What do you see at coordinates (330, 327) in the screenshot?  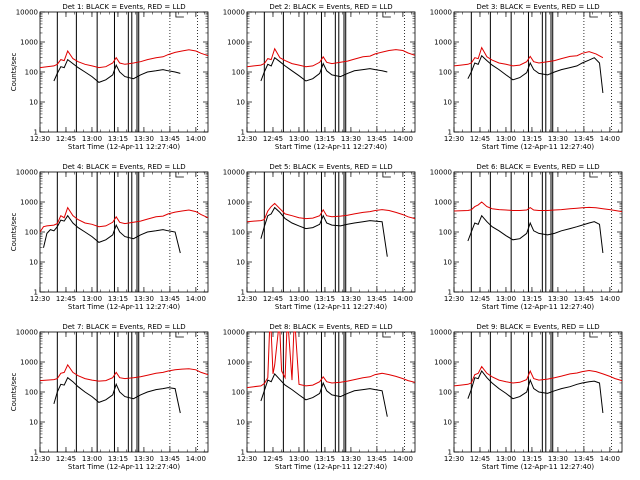 I see `chart-title: Det 8: BLACK = Events, RED = LLD` at bounding box center [330, 327].